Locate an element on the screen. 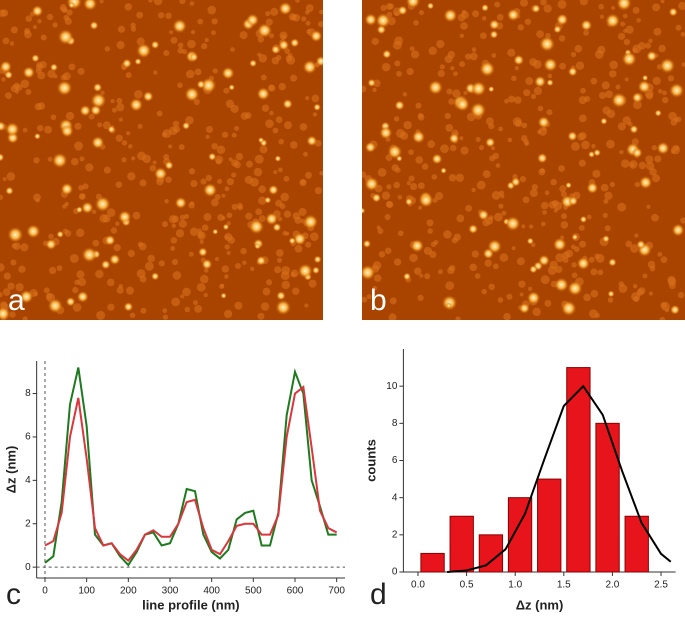  x-axis-label: Δz (nm) is located at coordinates (540, 604).